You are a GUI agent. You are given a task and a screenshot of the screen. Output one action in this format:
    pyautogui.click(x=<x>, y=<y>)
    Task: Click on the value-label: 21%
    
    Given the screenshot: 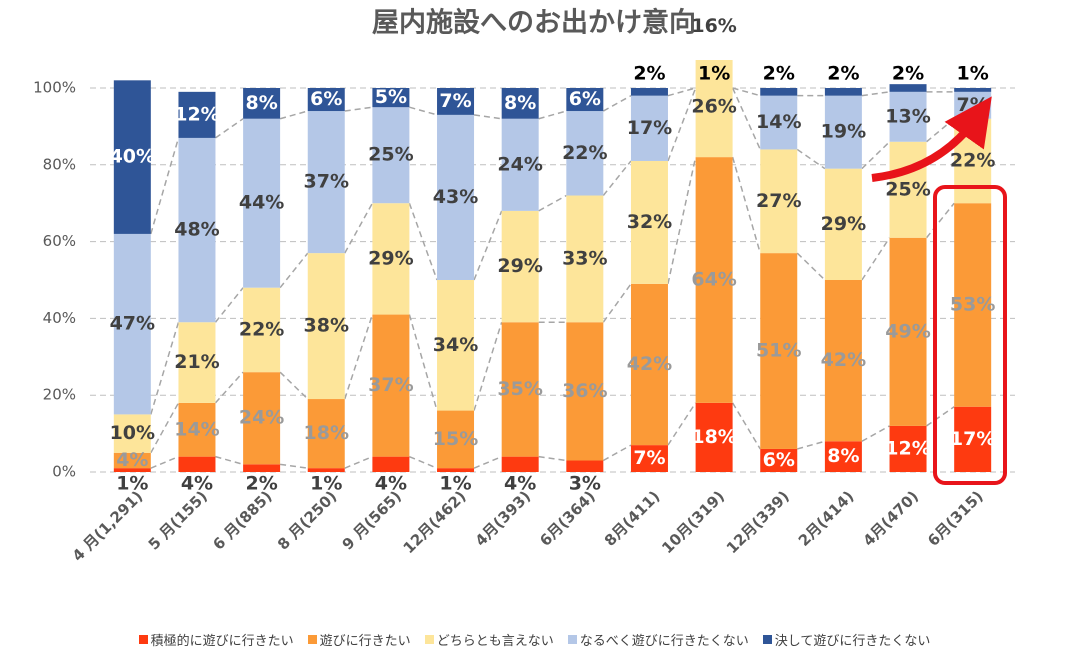 What is the action you would take?
    pyautogui.click(x=196, y=362)
    